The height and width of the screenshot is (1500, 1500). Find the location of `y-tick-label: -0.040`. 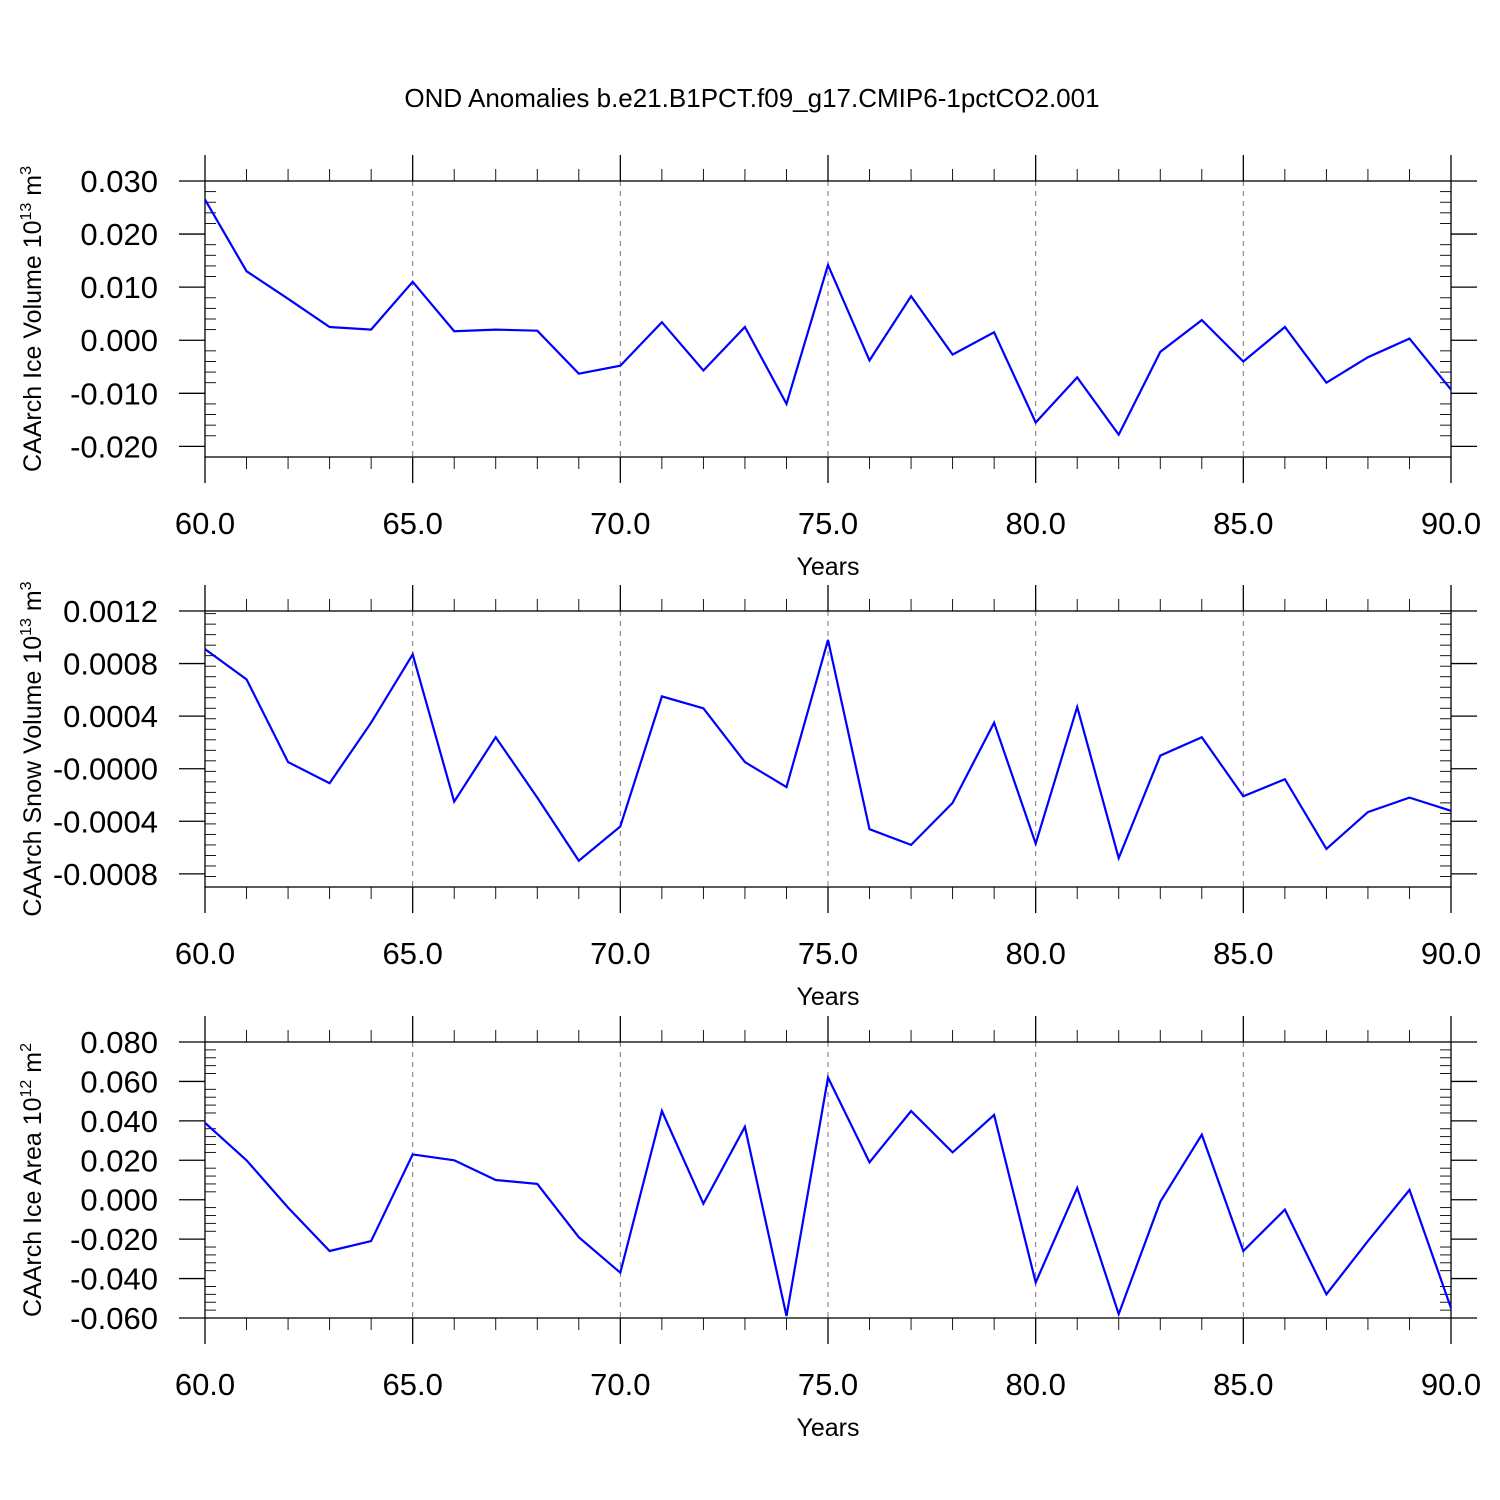

y-tick-label: -0.040 is located at coordinates (114, 1279).